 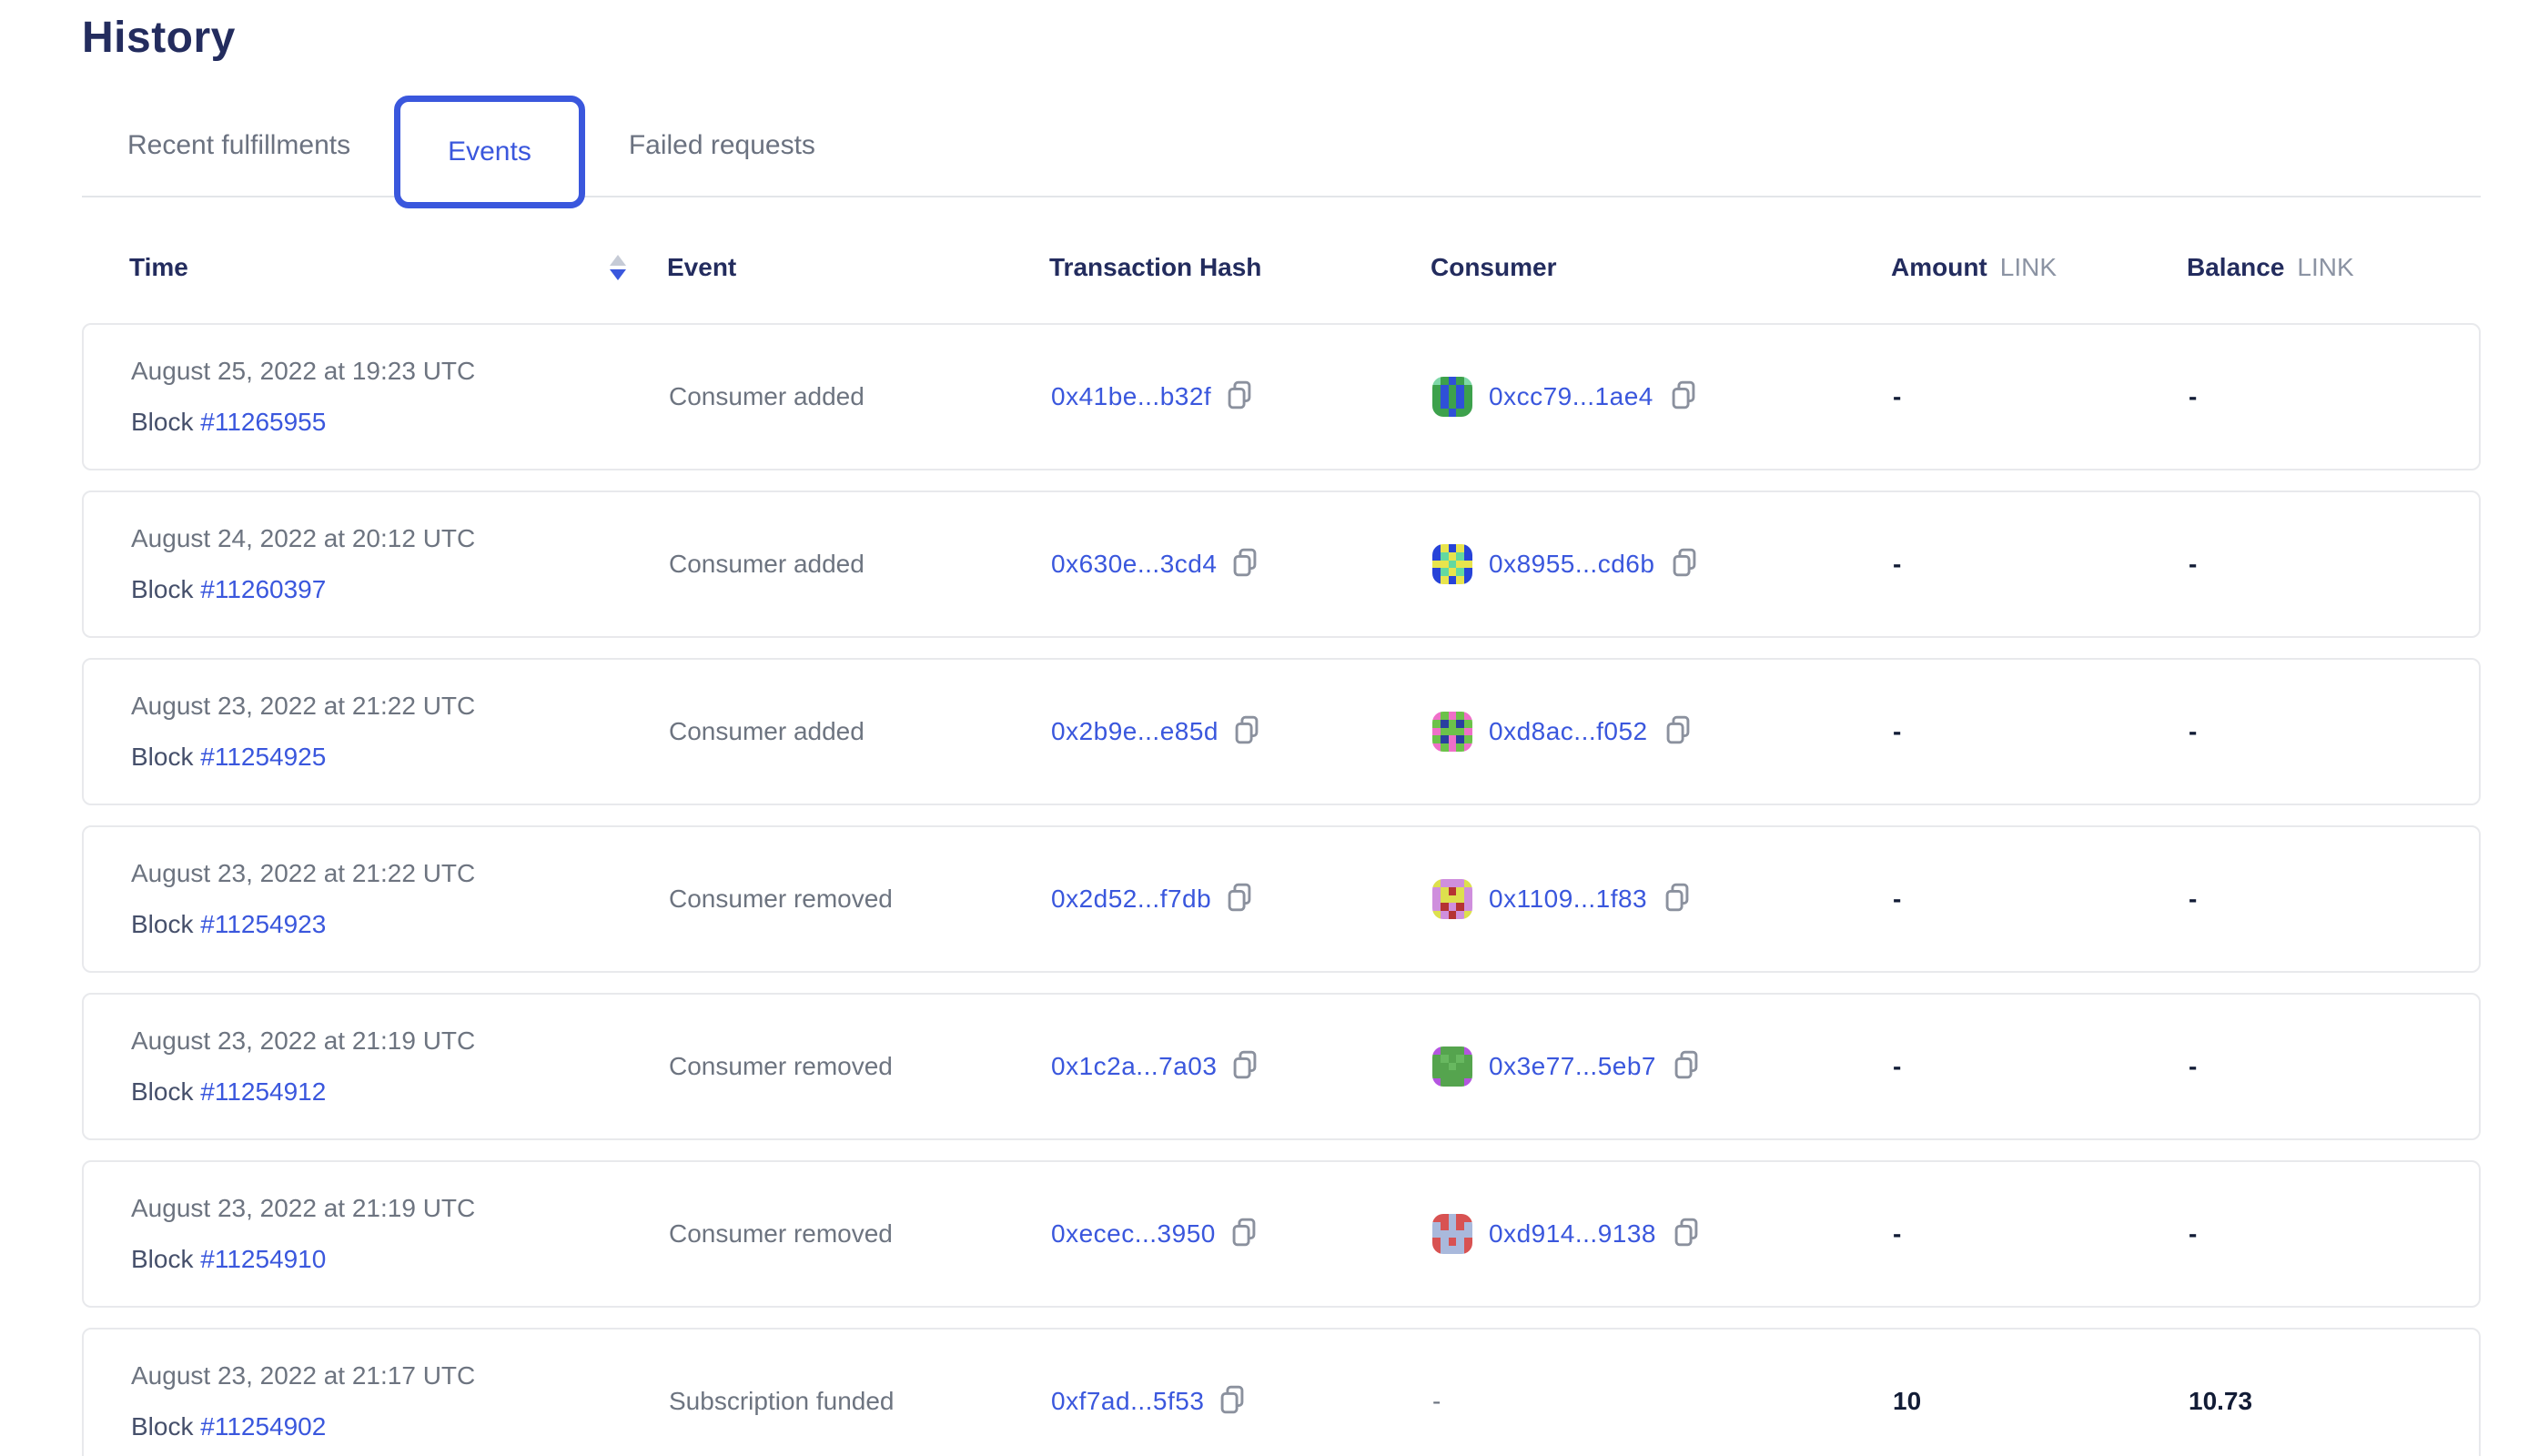 What do you see at coordinates (1662, 1067) in the screenshot?
I see `consumer-cell: 0x3e77...5eb7` at bounding box center [1662, 1067].